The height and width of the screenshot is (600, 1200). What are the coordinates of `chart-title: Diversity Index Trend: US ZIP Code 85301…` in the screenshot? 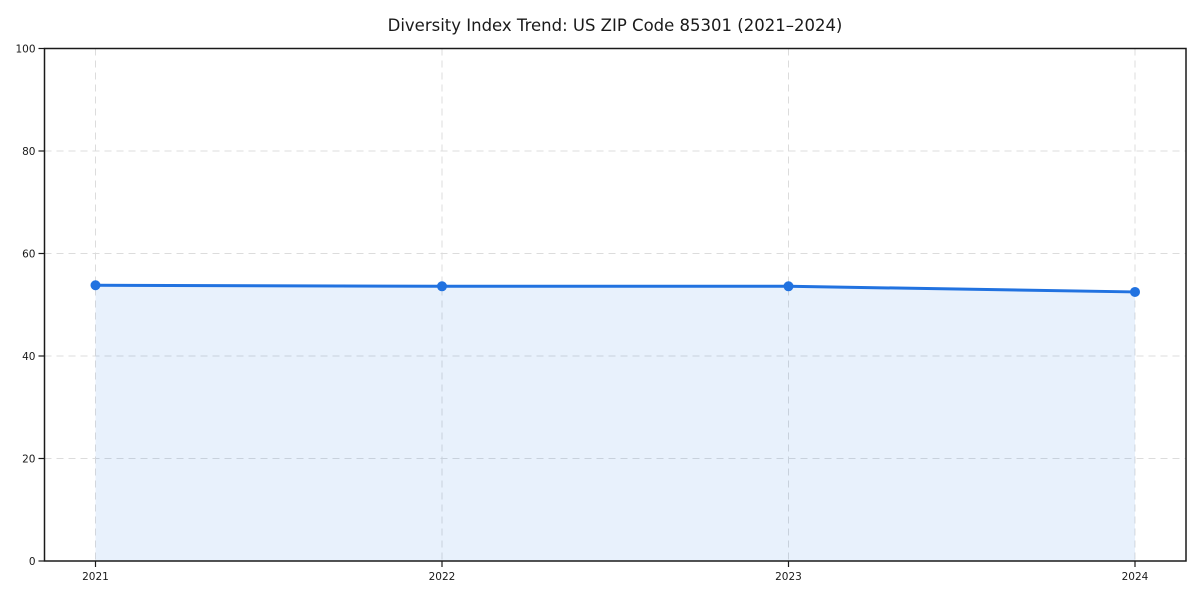 It's located at (615, 25).